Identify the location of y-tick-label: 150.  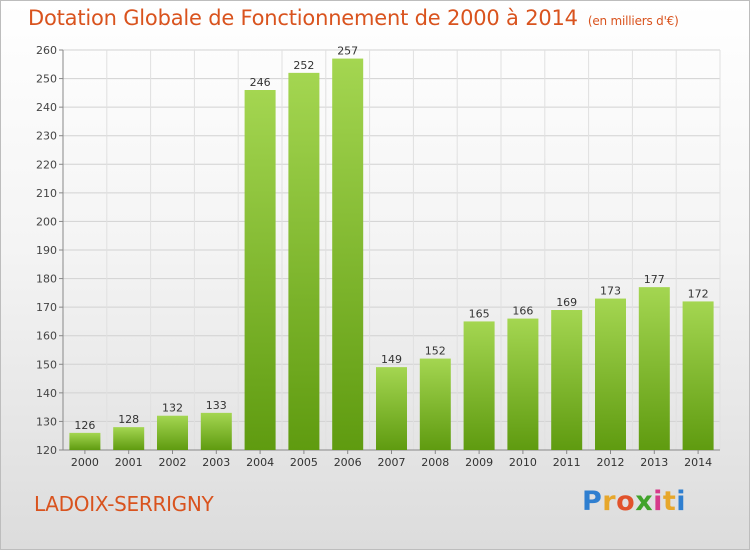
(46, 364).